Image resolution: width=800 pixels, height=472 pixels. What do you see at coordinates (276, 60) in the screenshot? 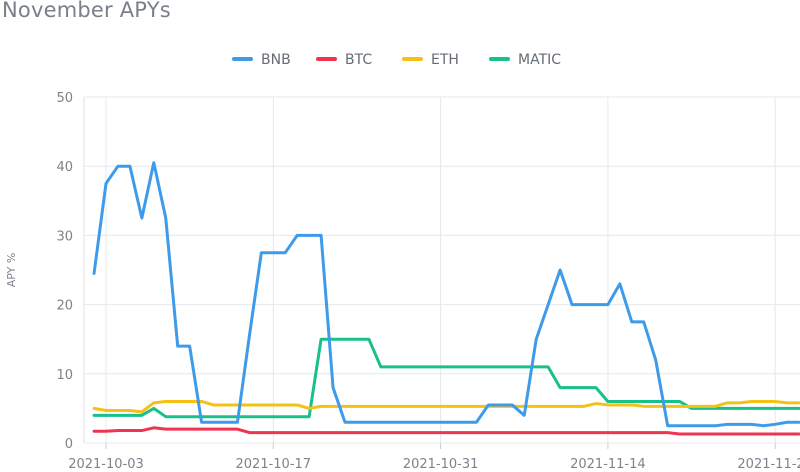
I see `legend-label-bnb: BNB` at bounding box center [276, 60].